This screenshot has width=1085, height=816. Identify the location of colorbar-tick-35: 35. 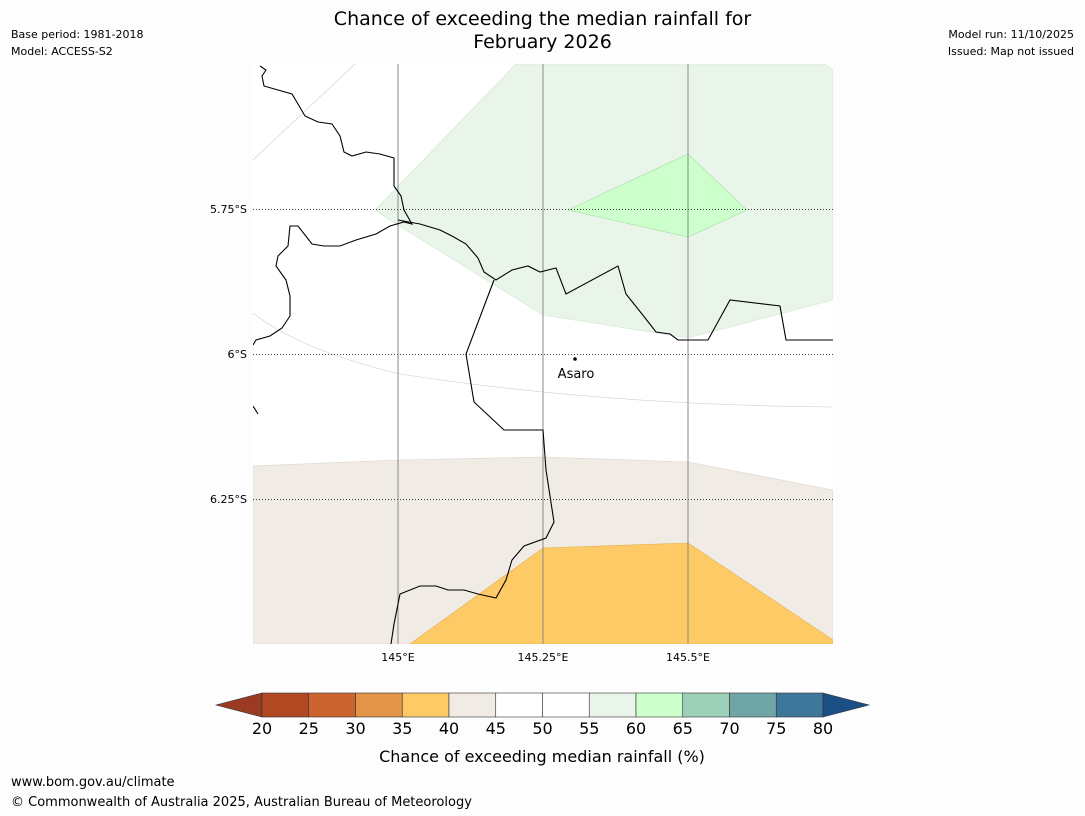
(402, 728).